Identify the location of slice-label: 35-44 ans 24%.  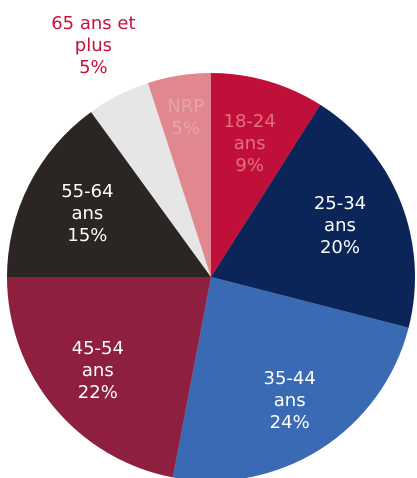
(290, 401).